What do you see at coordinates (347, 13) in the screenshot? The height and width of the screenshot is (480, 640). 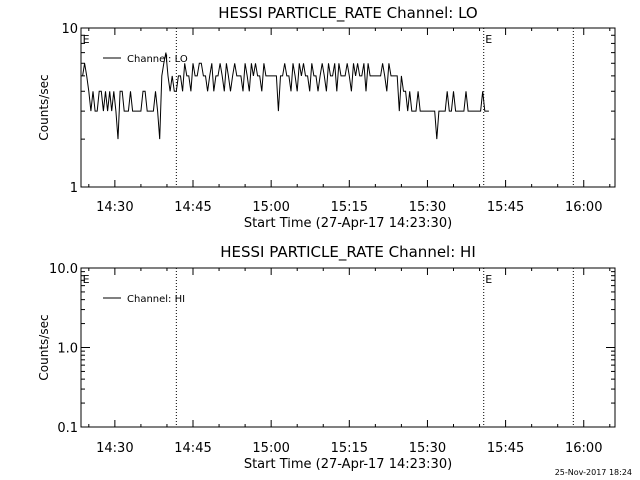 I see `chart-title: HESSI PARTICLE_RATE Channel: LO` at bounding box center [347, 13].